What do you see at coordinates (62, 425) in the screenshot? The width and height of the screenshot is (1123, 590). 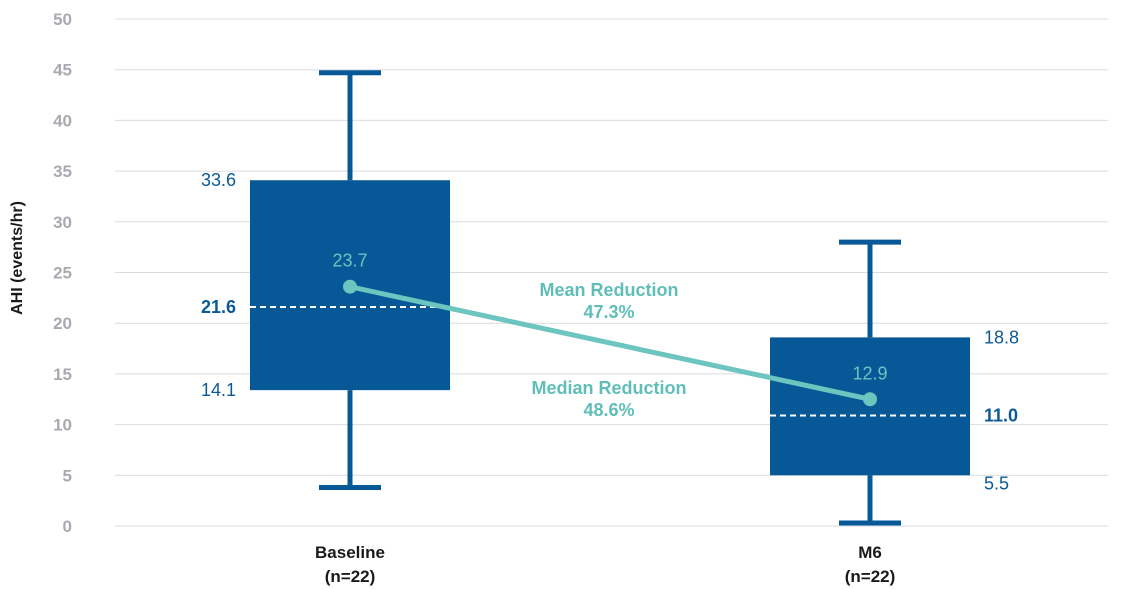 I see `y-tick-label: 10` at bounding box center [62, 425].